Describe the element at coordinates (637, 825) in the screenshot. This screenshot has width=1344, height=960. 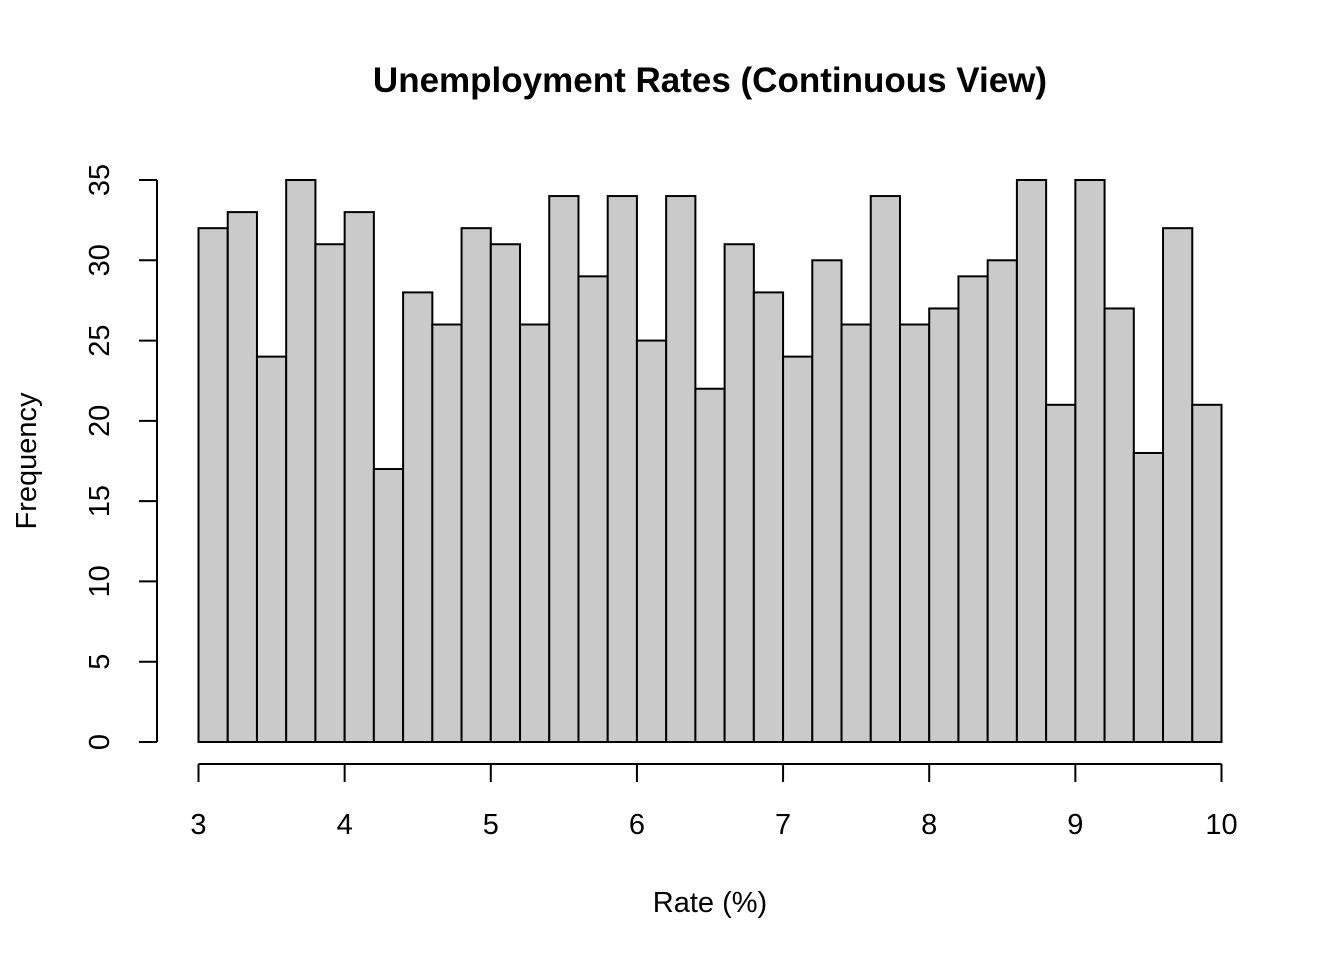
I see `x-tick-label: 6` at that location.